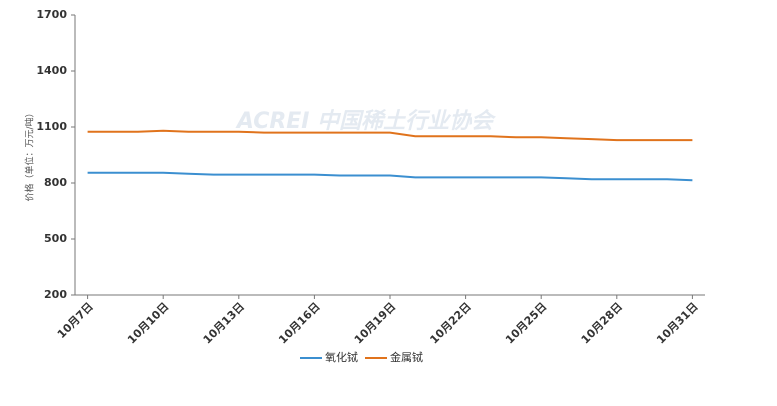  What do you see at coordinates (602, 323) in the screenshot?
I see `x-tick-label: 10月28日` at bounding box center [602, 323].